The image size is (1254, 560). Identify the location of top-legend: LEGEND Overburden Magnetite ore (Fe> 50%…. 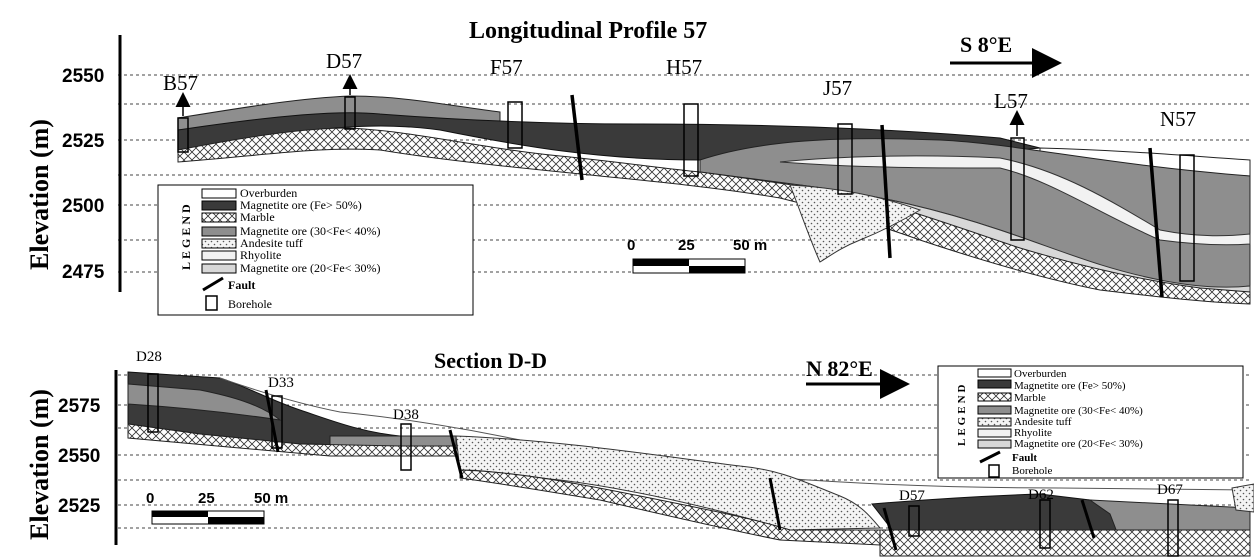
(315, 250).